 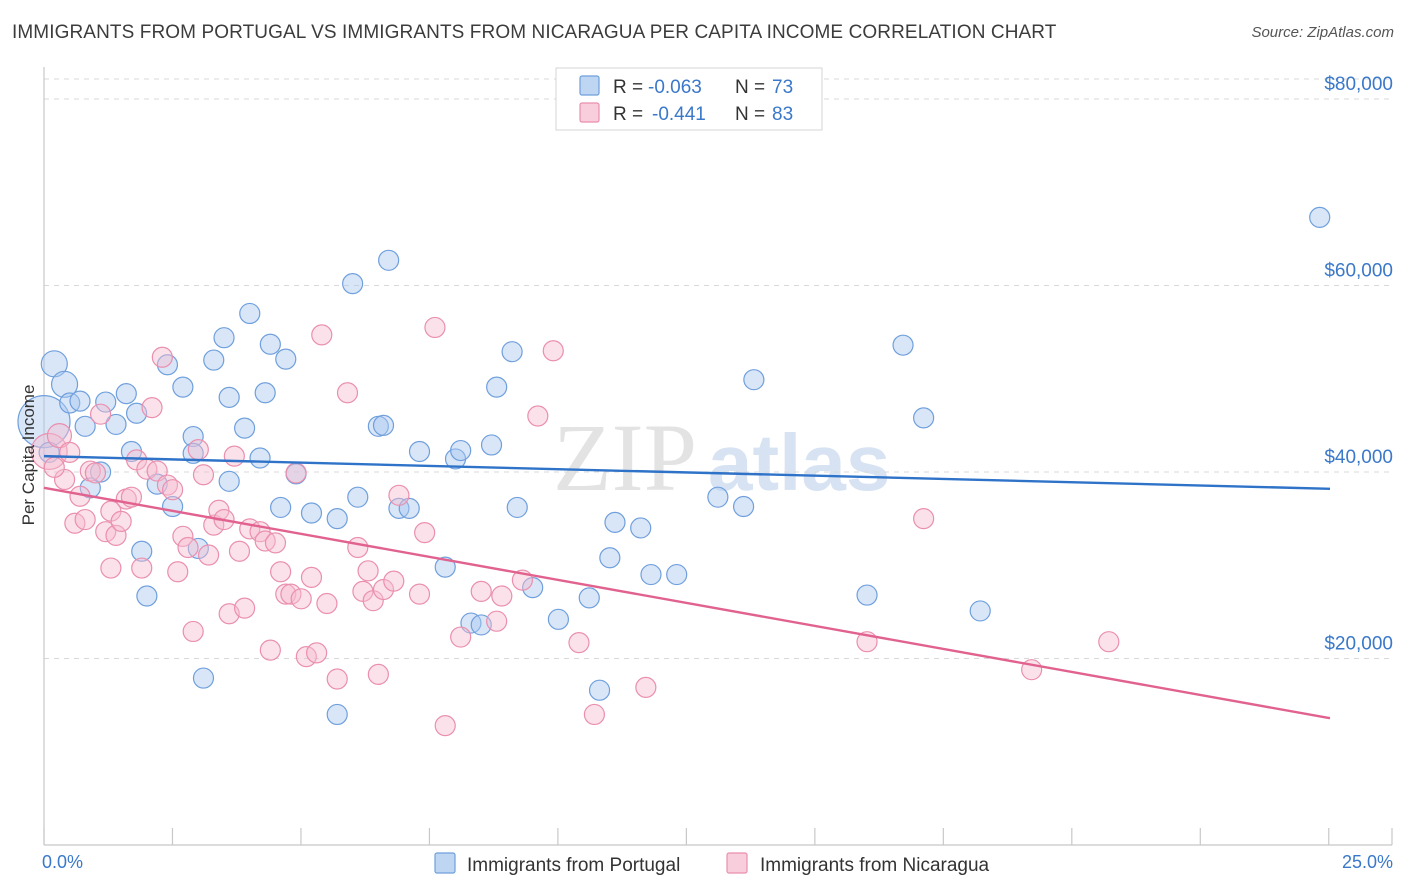 I want to click on trend-line-portugal, so click(x=687, y=472).